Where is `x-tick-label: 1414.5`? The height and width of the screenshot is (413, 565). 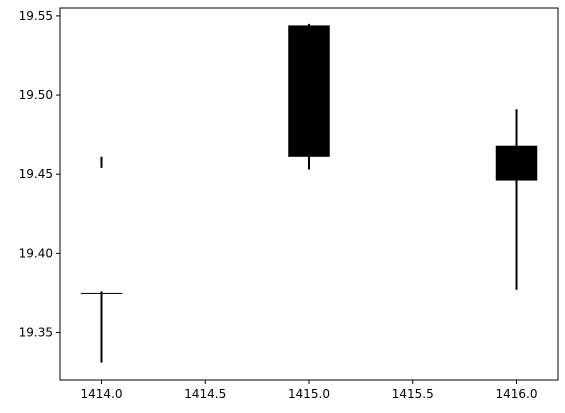 x-tick-label: 1414.5 is located at coordinates (205, 394).